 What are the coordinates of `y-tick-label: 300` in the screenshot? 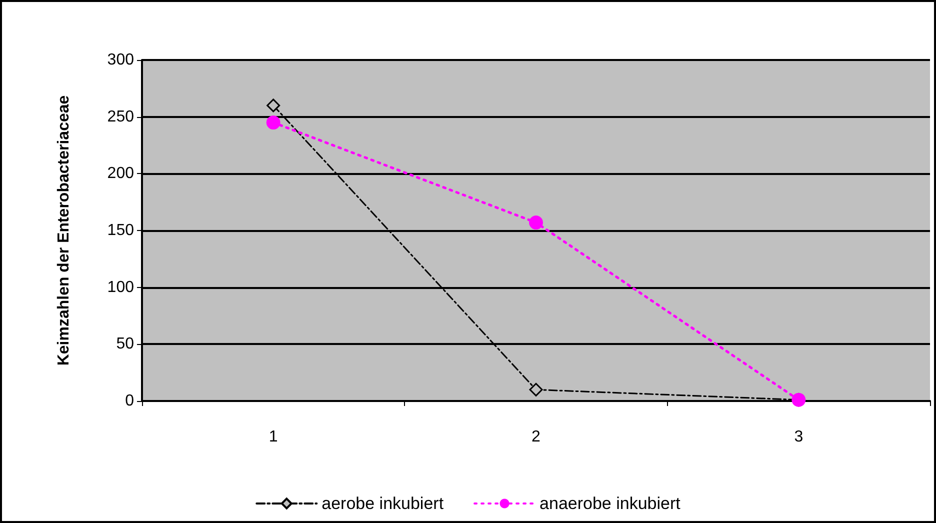 It's located at (120, 60).